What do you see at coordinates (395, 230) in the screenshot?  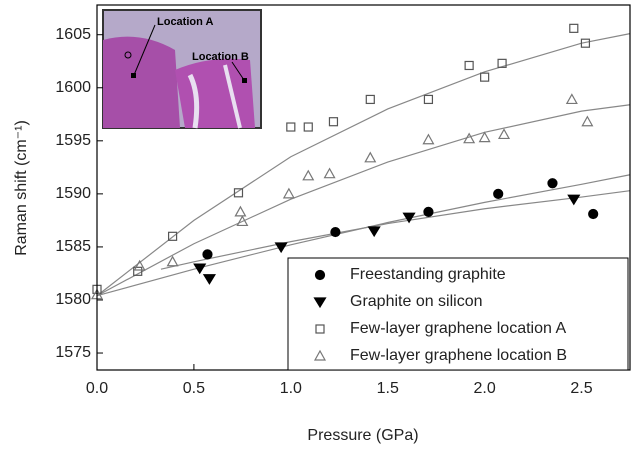 I see `fit-line` at bounding box center [395, 230].